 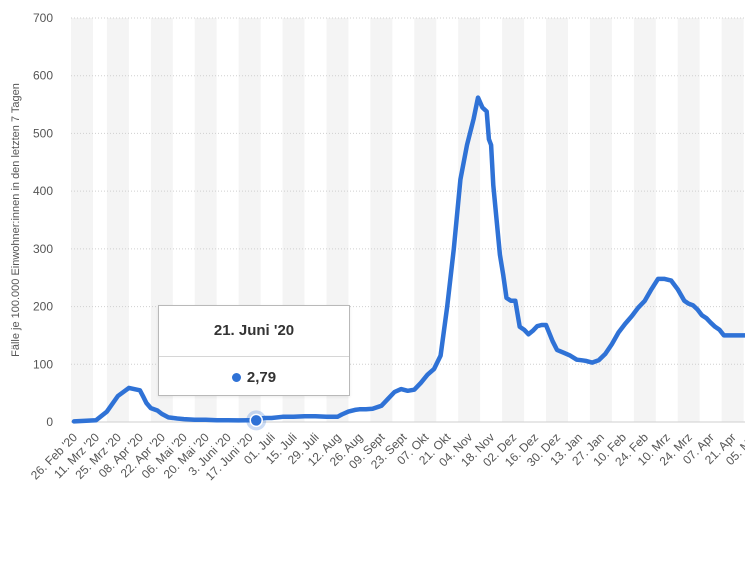 I want to click on tooltip-date: 21. Juni '20, so click(x=254, y=331).